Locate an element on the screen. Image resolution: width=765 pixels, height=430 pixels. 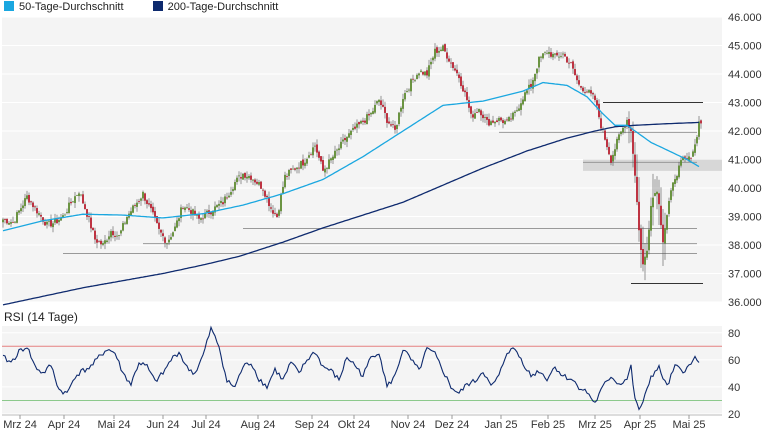
price-tick-label: 37.000 is located at coordinates (745, 275).